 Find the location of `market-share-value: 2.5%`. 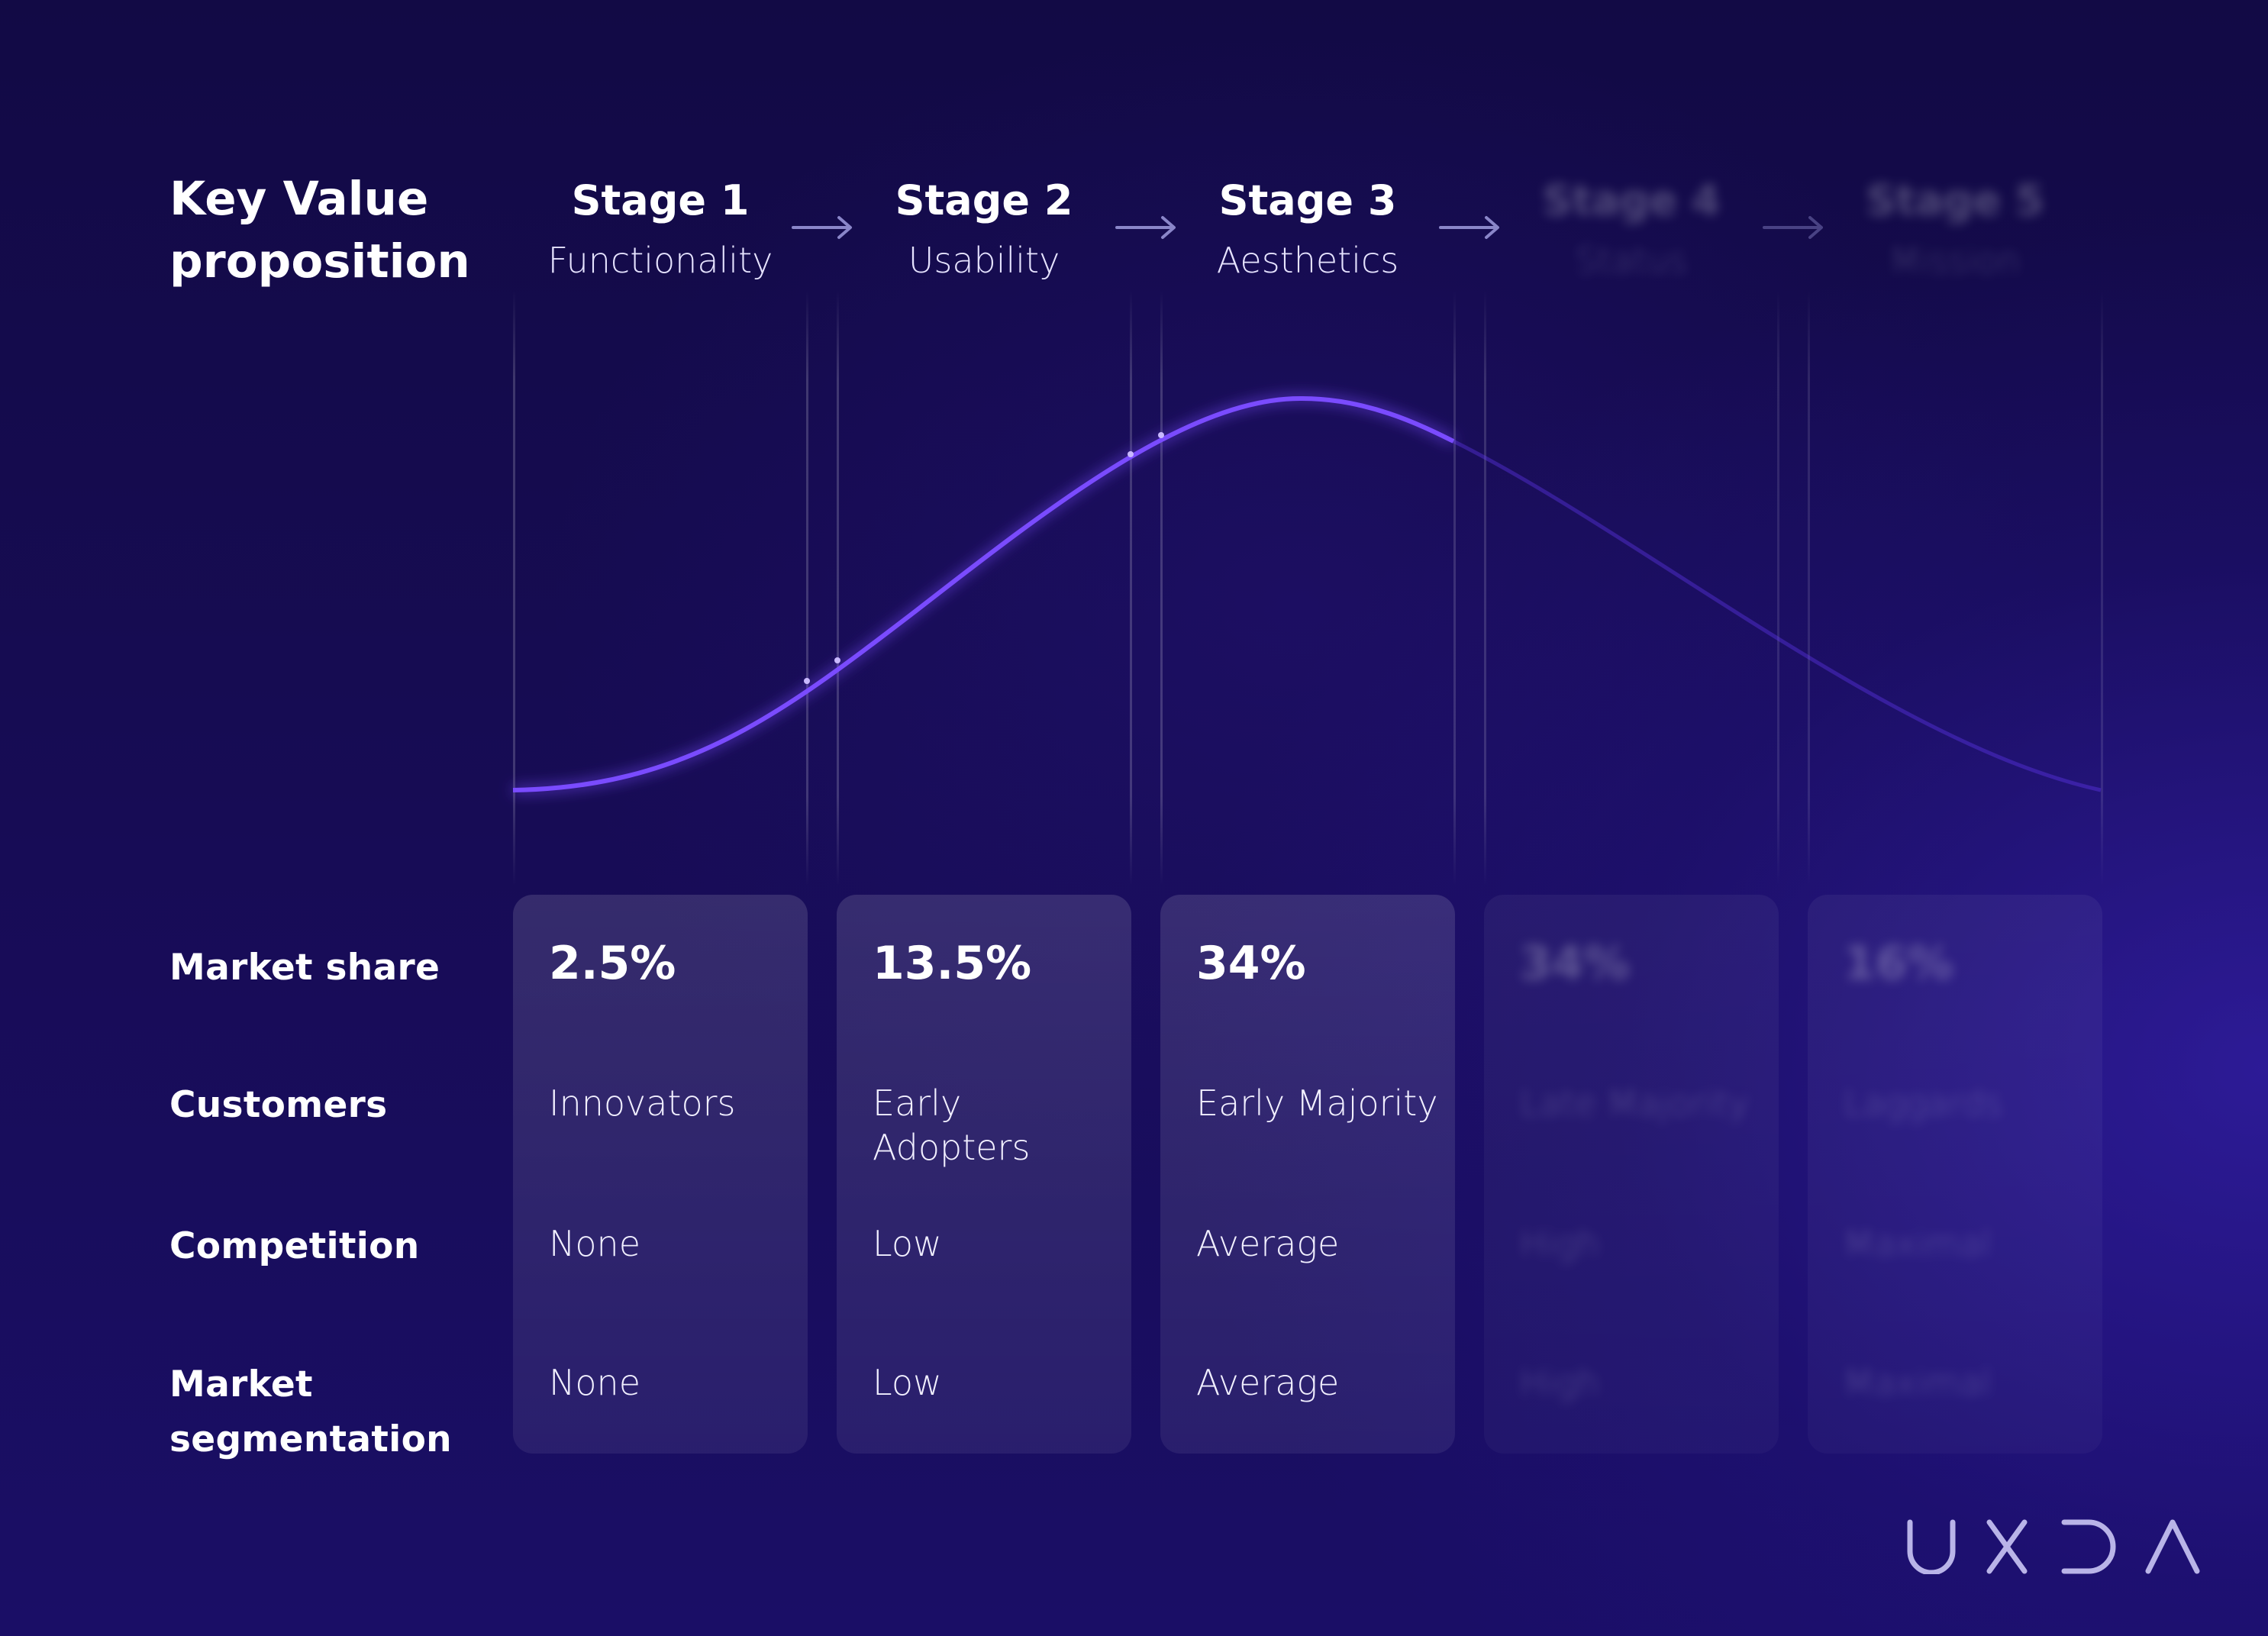

market-share-value: 2.5% is located at coordinates (612, 963).